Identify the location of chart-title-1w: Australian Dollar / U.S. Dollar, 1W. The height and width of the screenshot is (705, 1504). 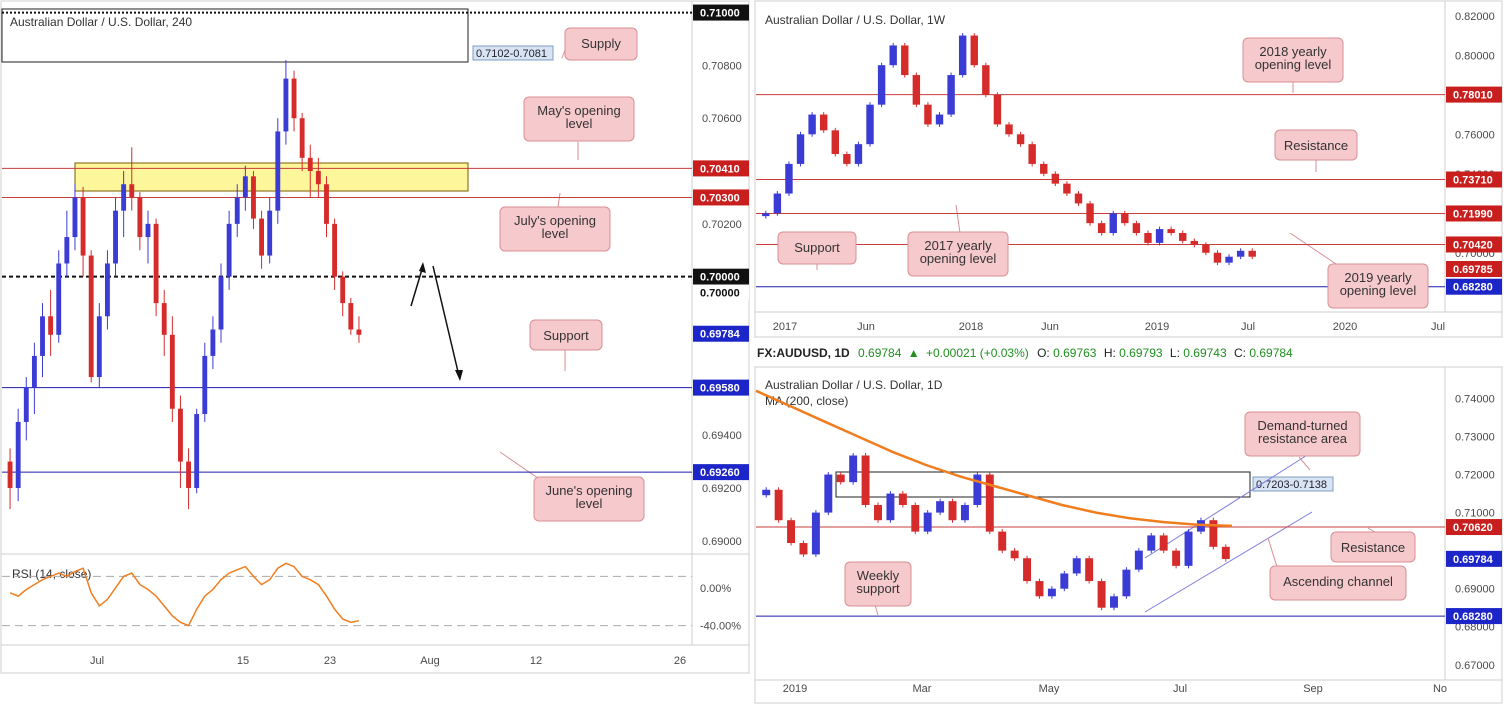
(855, 20).